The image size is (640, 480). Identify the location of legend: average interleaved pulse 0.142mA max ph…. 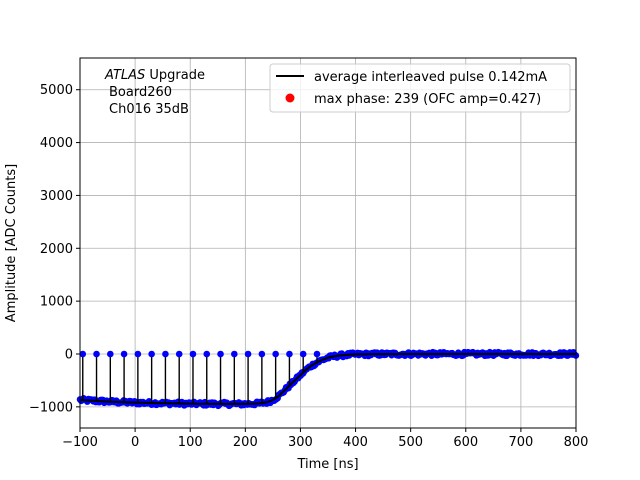
(420, 88).